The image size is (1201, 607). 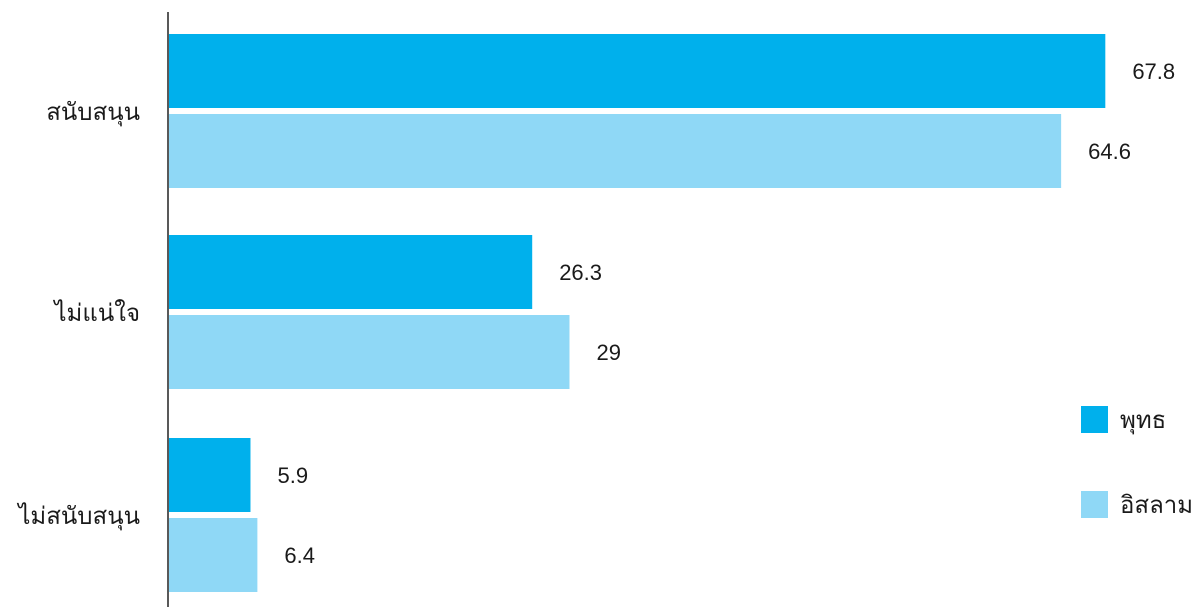 I want to click on data-label: 67.8, so click(x=1153, y=71).